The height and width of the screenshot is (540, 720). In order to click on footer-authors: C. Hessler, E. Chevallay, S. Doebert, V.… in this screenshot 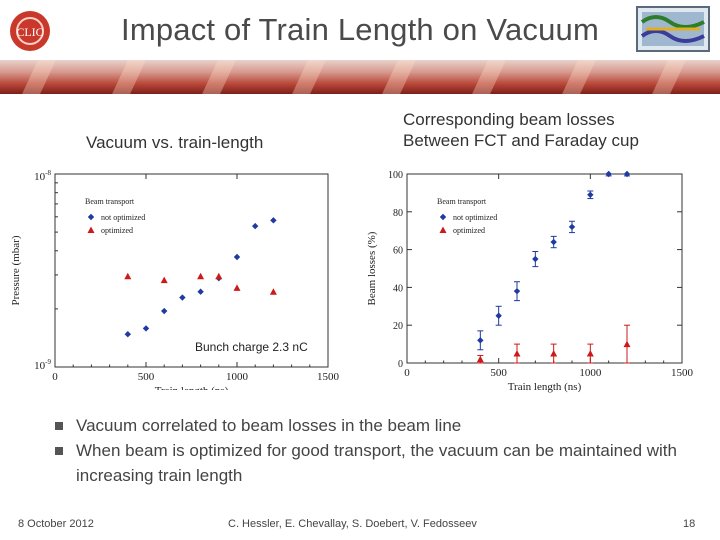, I will do `click(352, 524)`.